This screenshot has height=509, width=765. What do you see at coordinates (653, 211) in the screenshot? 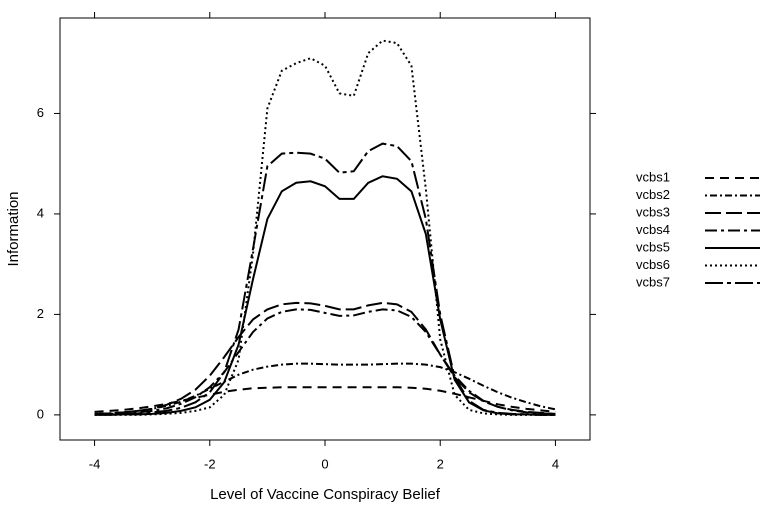
I see `legend-label: vcbs3` at bounding box center [653, 211].